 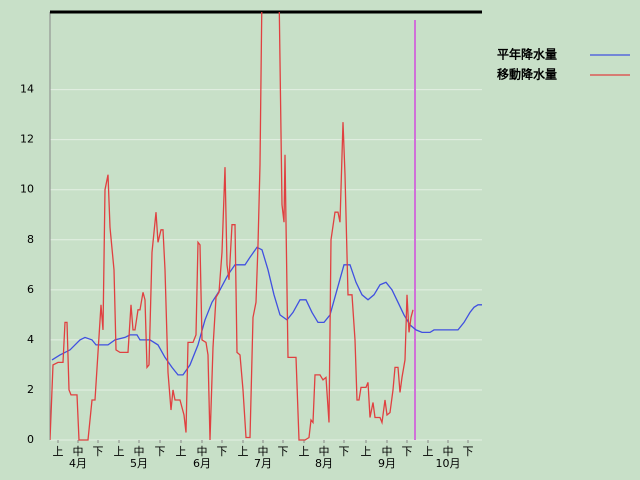 What do you see at coordinates (30, 389) in the screenshot?
I see `y-tick-label: 2` at bounding box center [30, 389].